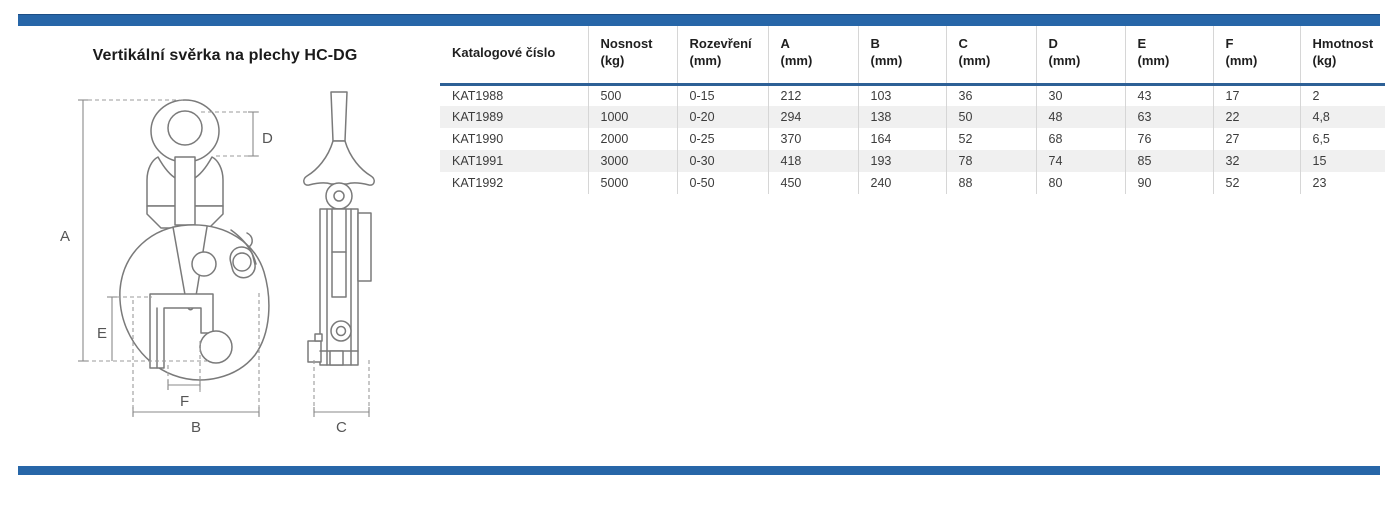 The height and width of the screenshot is (515, 1400). Describe the element at coordinates (699, 470) in the screenshot. I see `bottom-accent-bar` at that location.